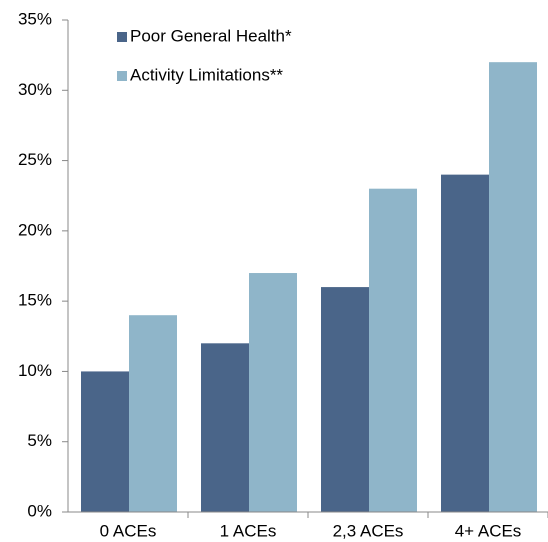 The height and width of the screenshot is (542, 548). What do you see at coordinates (206, 74) in the screenshot?
I see `legend-label: Activity Limitations**` at bounding box center [206, 74].